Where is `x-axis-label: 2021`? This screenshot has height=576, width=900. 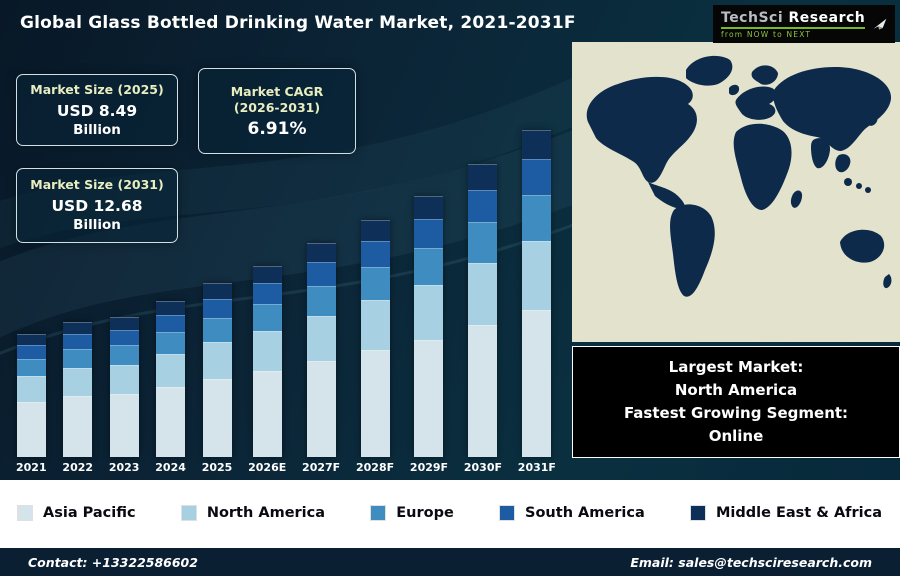 x-axis-label: 2021 is located at coordinates (31, 467).